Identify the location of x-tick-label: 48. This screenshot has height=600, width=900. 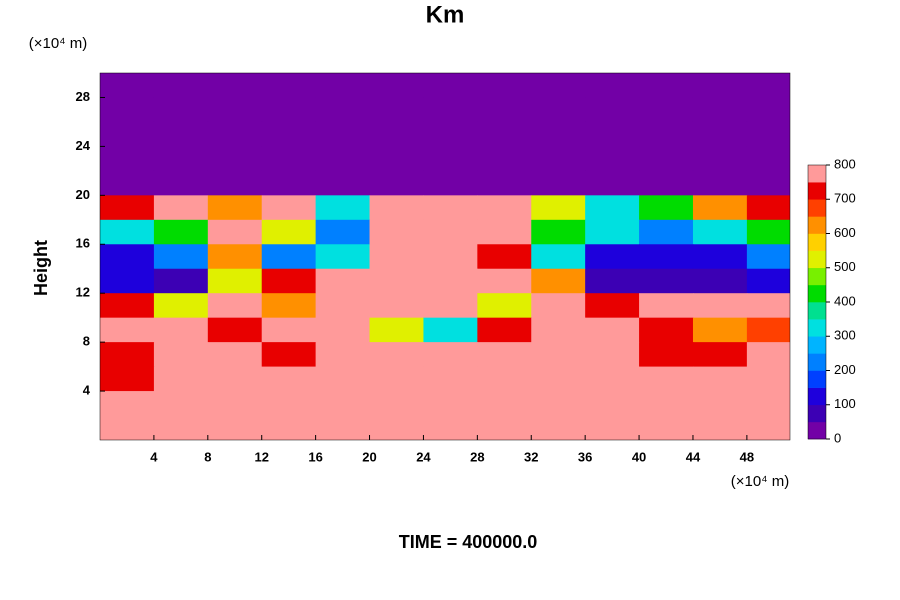
(747, 456).